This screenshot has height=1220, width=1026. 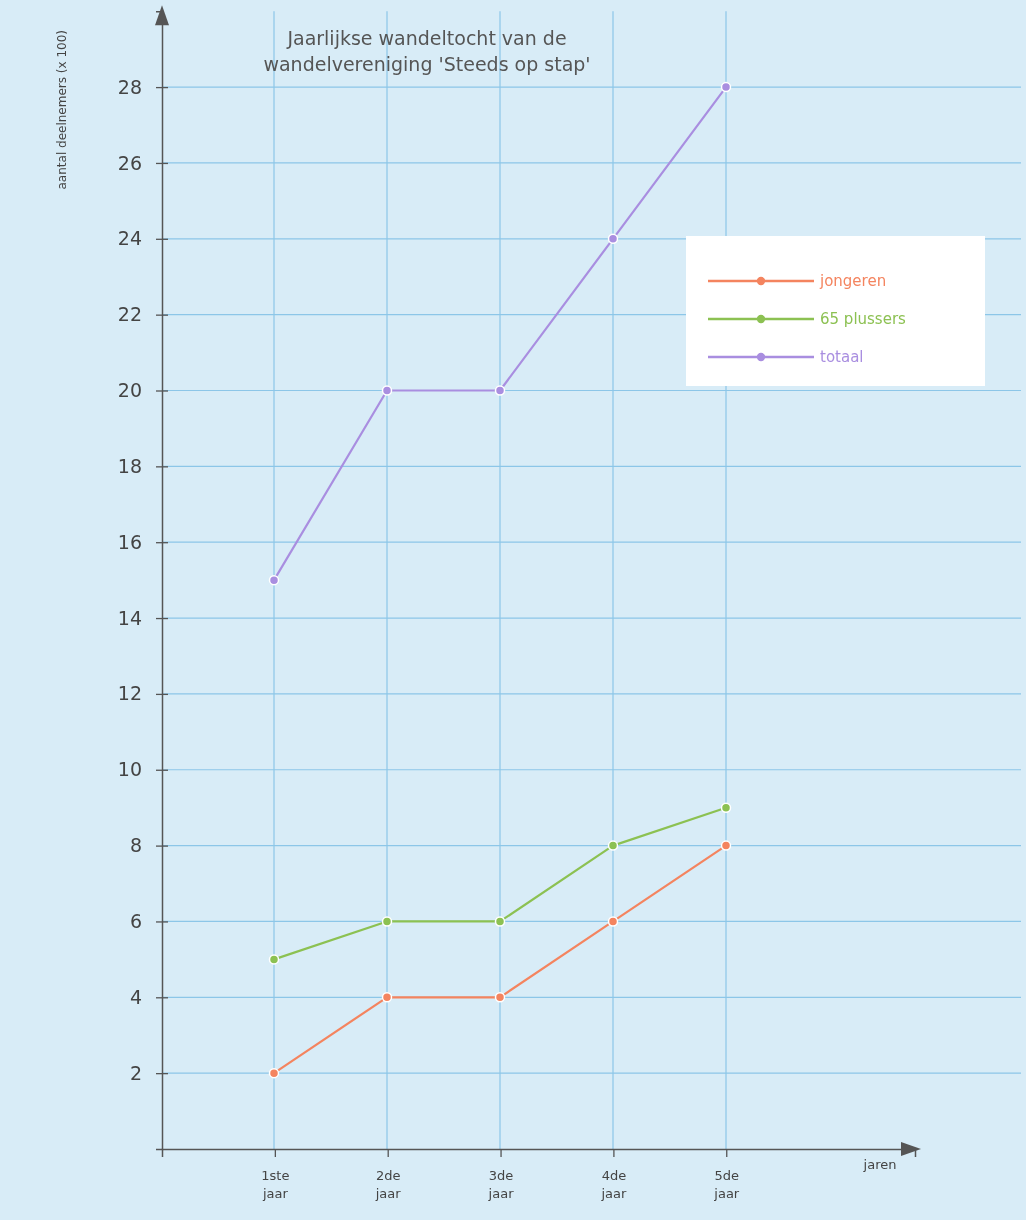 What do you see at coordinates (129, 465) in the screenshot?
I see `y-tick-label: 18` at bounding box center [129, 465].